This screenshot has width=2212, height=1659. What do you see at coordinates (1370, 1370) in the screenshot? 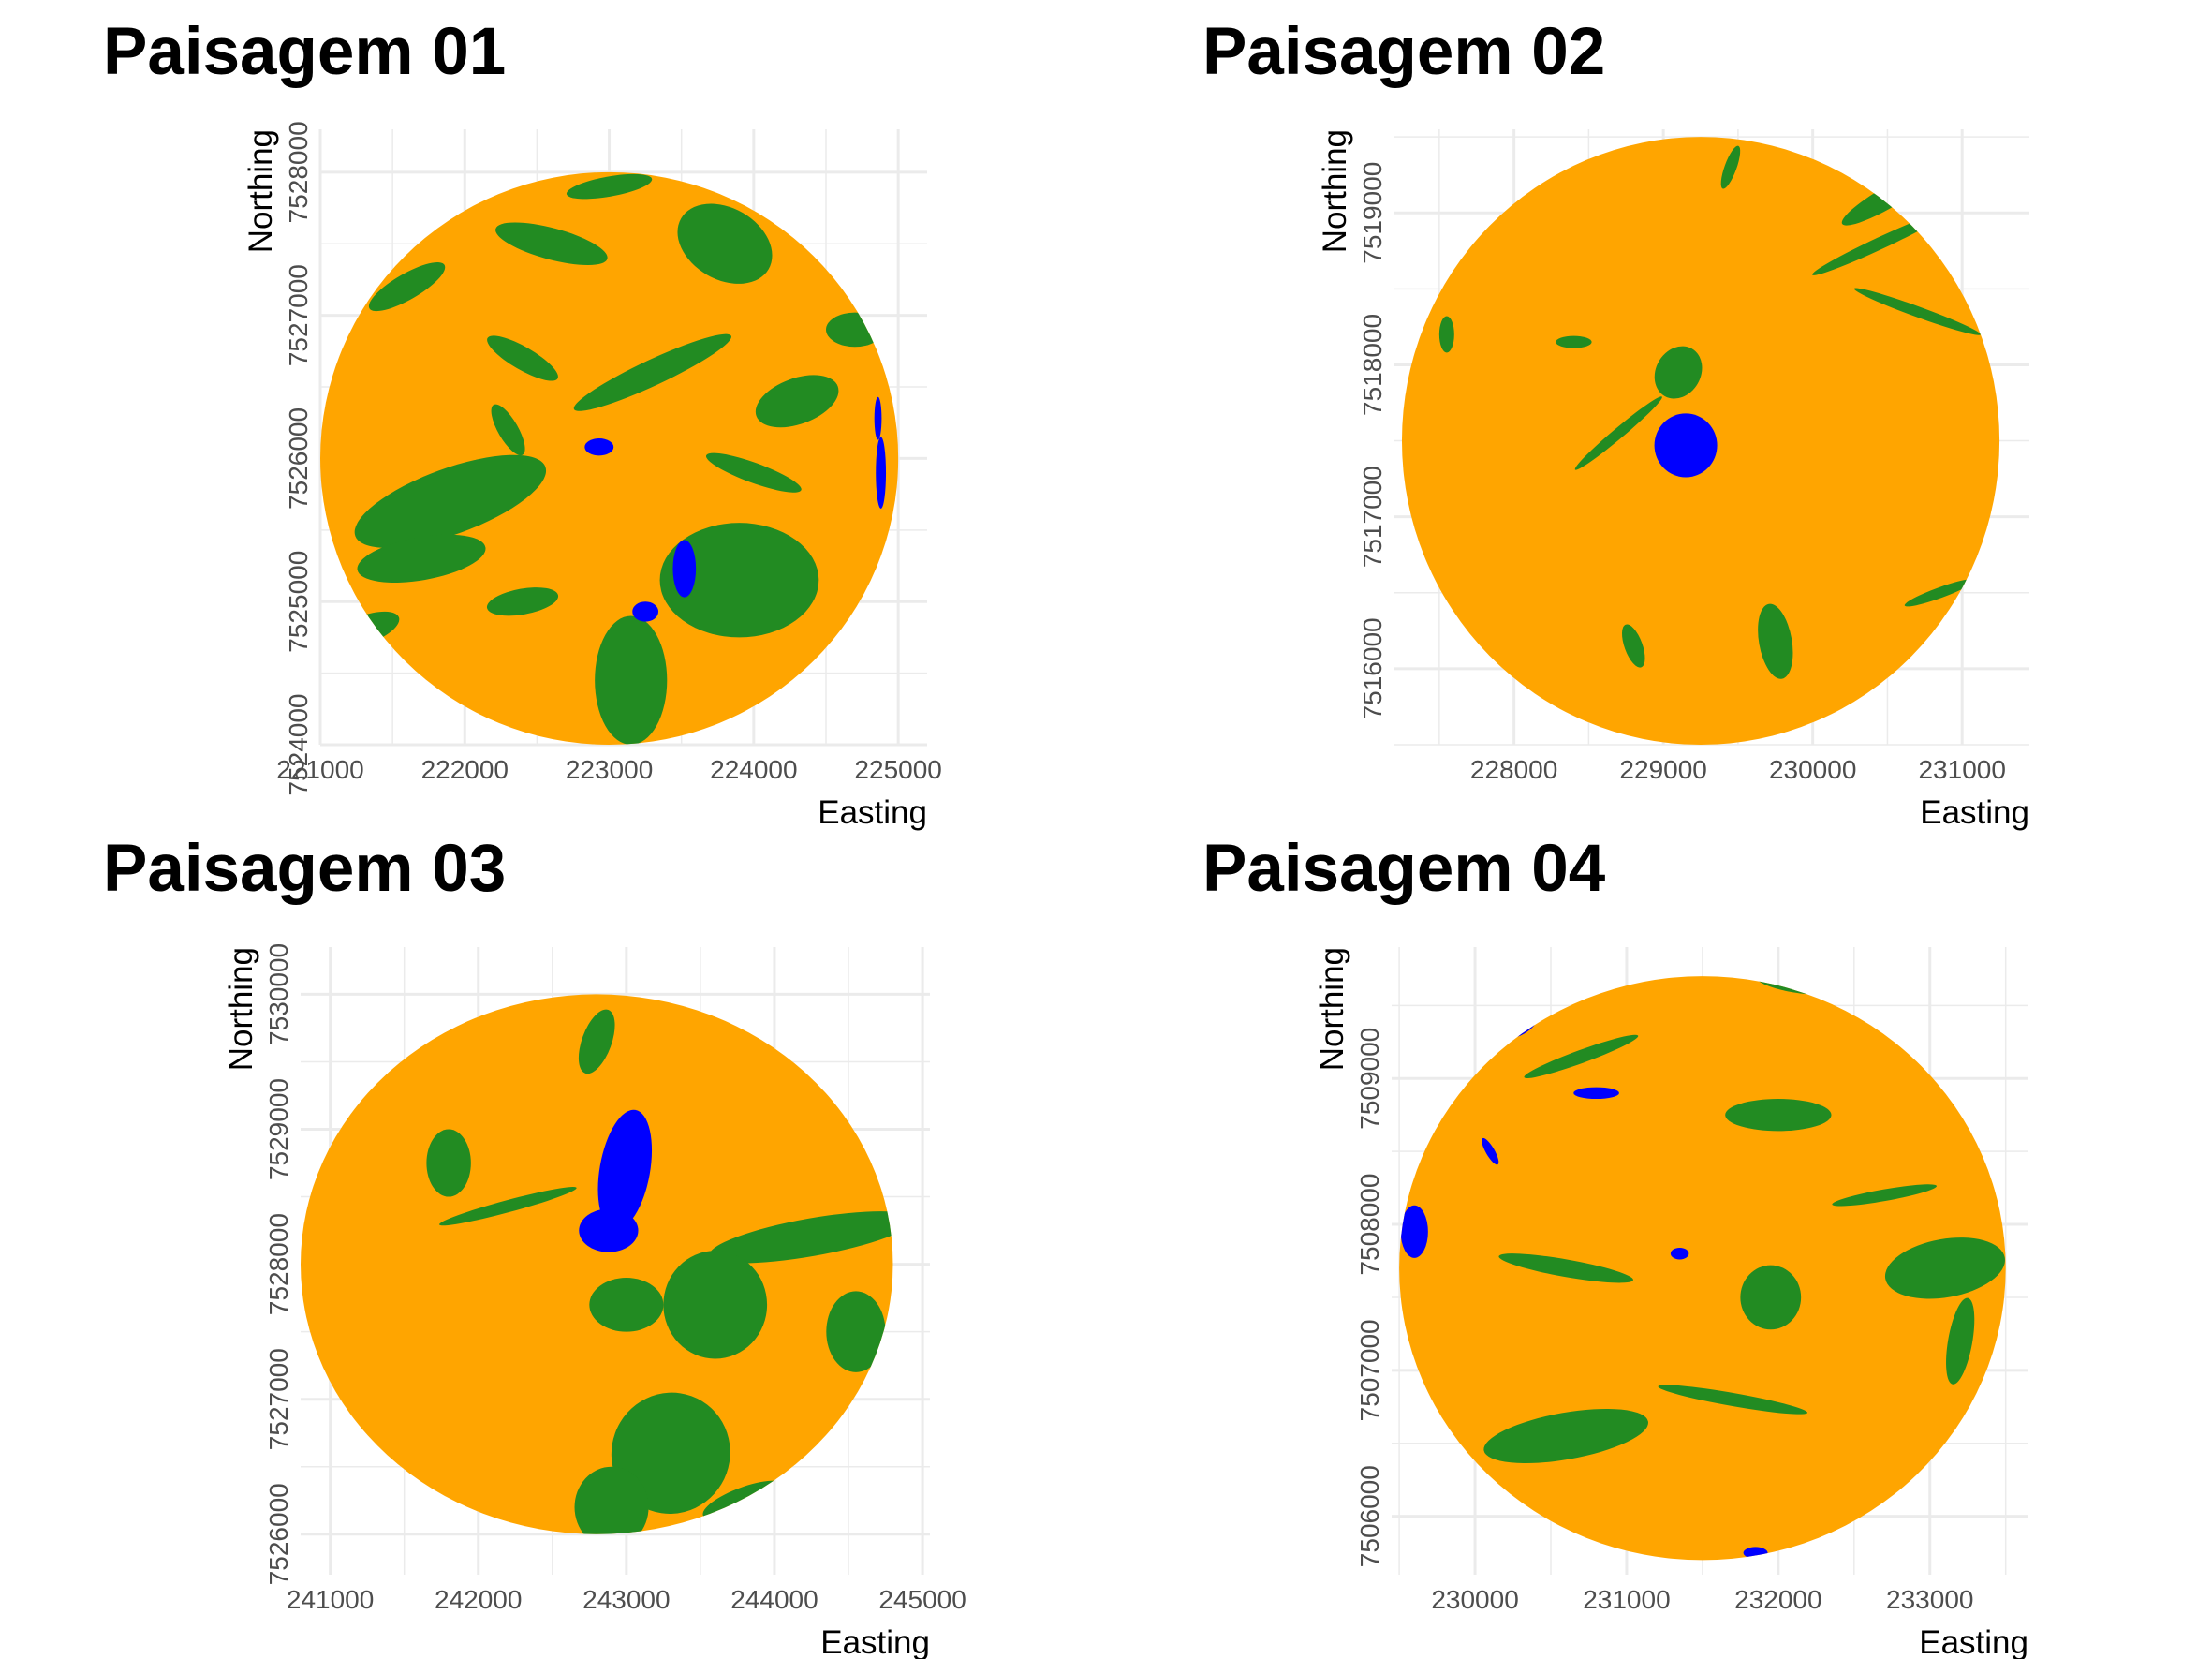
I see `y-tick-label: 7507000` at bounding box center [1370, 1370].